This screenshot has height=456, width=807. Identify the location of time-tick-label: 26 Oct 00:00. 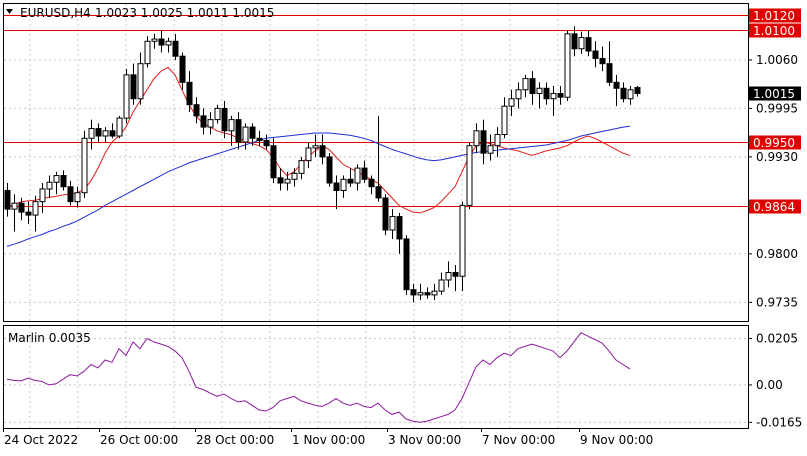
(139, 440).